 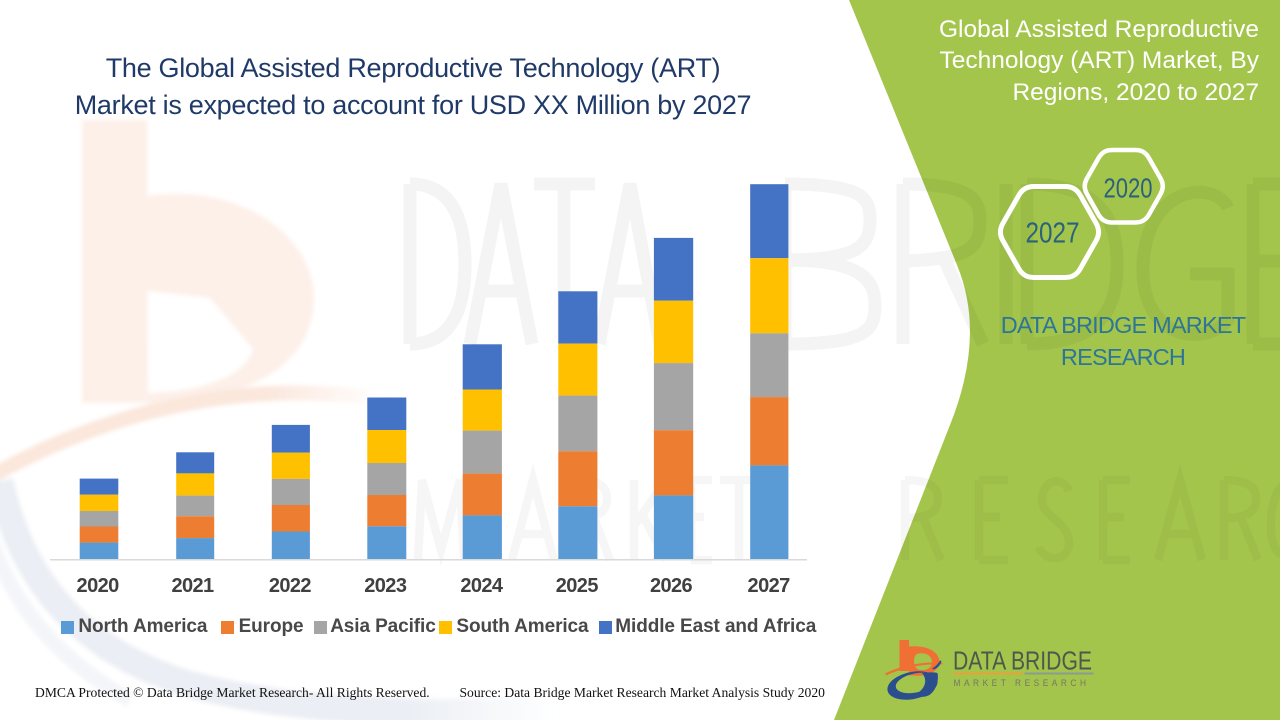 What do you see at coordinates (1022, 661) in the screenshot?
I see `svg-text: DATA BRIDGE` at bounding box center [1022, 661].